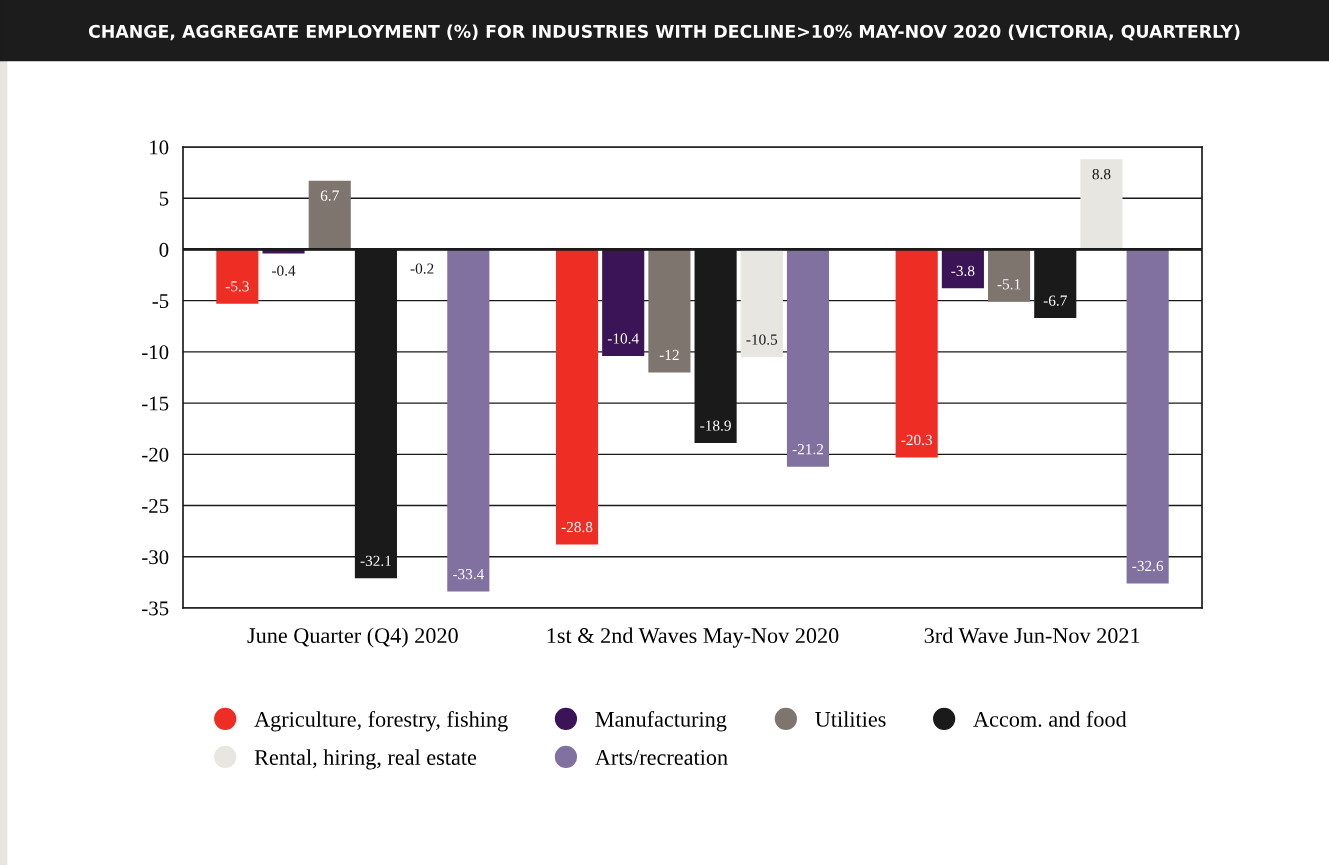 The height and width of the screenshot is (865, 1329). I want to click on y-tick-label: -25, so click(155, 505).